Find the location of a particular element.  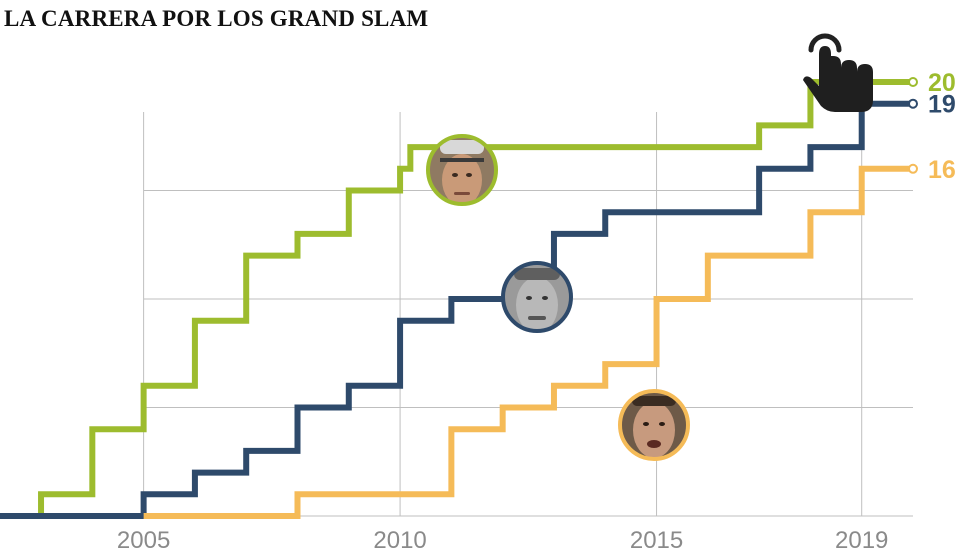

federer-photo-icon is located at coordinates (462, 170).